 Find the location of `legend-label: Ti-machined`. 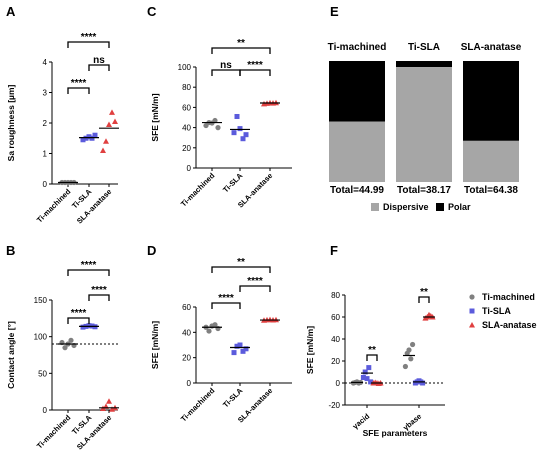

legend-label: Ti-machined is located at coordinates (508, 297).